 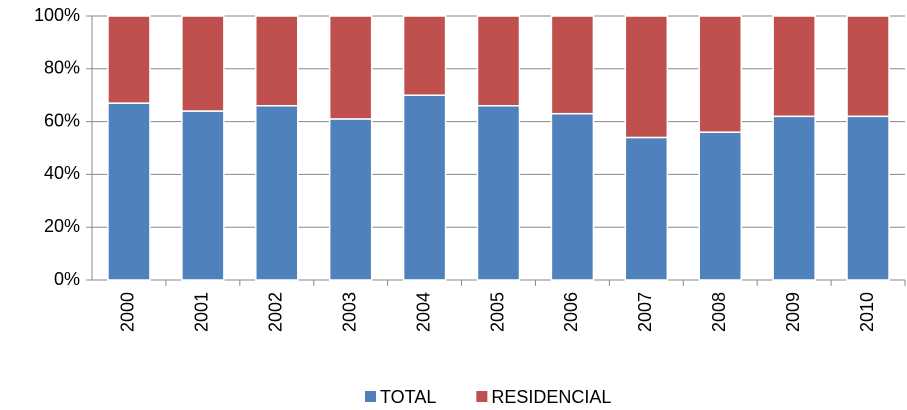 What do you see at coordinates (67, 279) in the screenshot?
I see `y-tick-label: 0%` at bounding box center [67, 279].